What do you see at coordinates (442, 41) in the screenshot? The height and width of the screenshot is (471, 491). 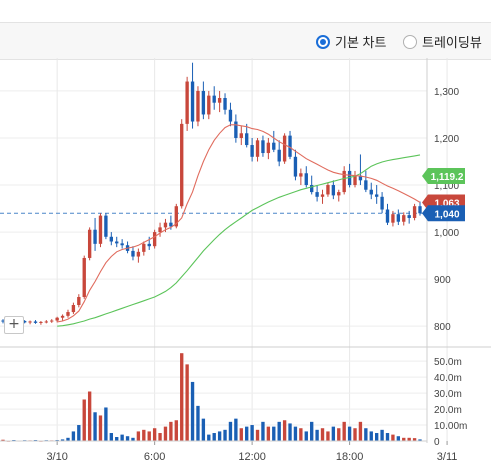 I see `tradingview-option: 트레이딩뷰` at bounding box center [442, 41].